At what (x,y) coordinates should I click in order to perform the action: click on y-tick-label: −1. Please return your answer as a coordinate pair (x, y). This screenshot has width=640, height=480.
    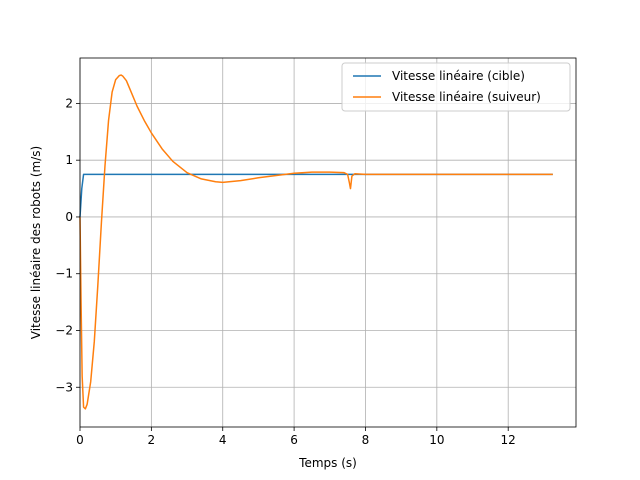
    Looking at the image, I should click on (64, 274).